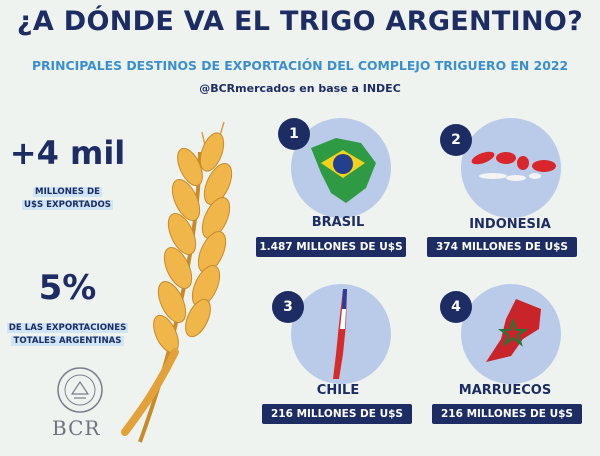 The image size is (600, 456). Describe the element at coordinates (76, 428) in the screenshot. I see `bcr-logo-text: BCR` at that location.